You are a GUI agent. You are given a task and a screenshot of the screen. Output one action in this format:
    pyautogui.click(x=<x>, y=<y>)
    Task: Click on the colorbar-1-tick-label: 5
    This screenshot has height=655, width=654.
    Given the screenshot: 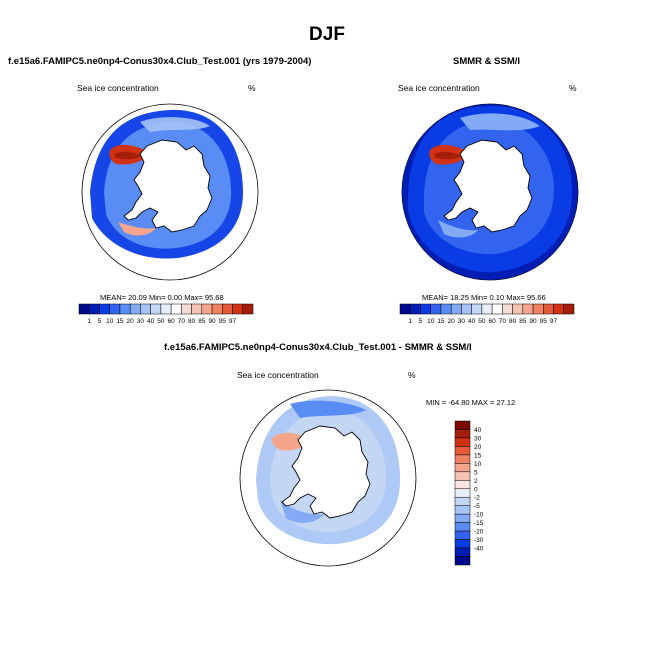 What is the action you would take?
    pyautogui.click(x=100, y=321)
    